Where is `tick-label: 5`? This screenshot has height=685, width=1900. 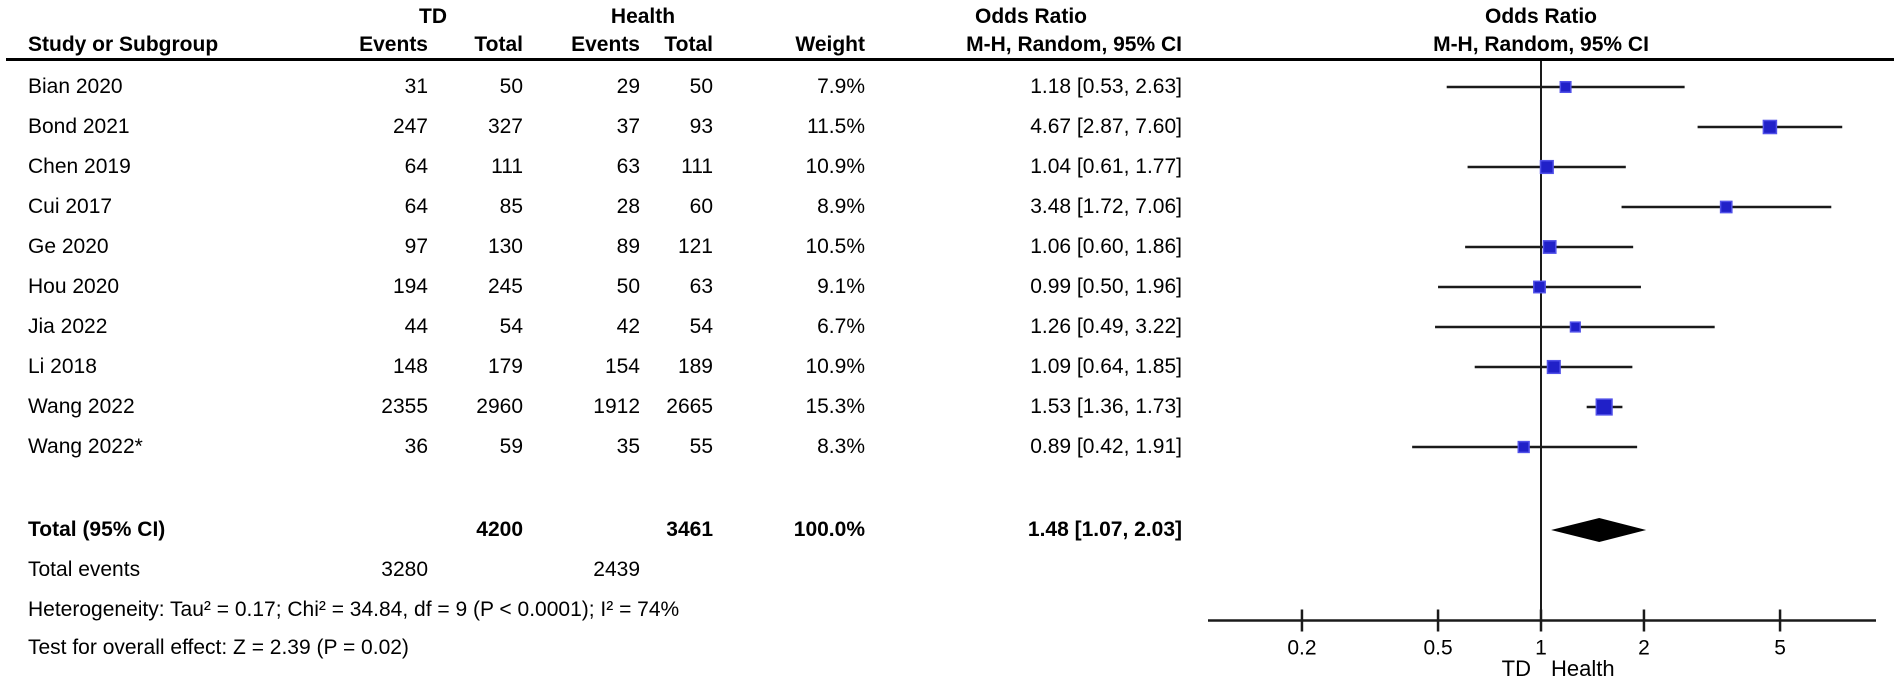 tick-label: 5 is located at coordinates (1780, 648).